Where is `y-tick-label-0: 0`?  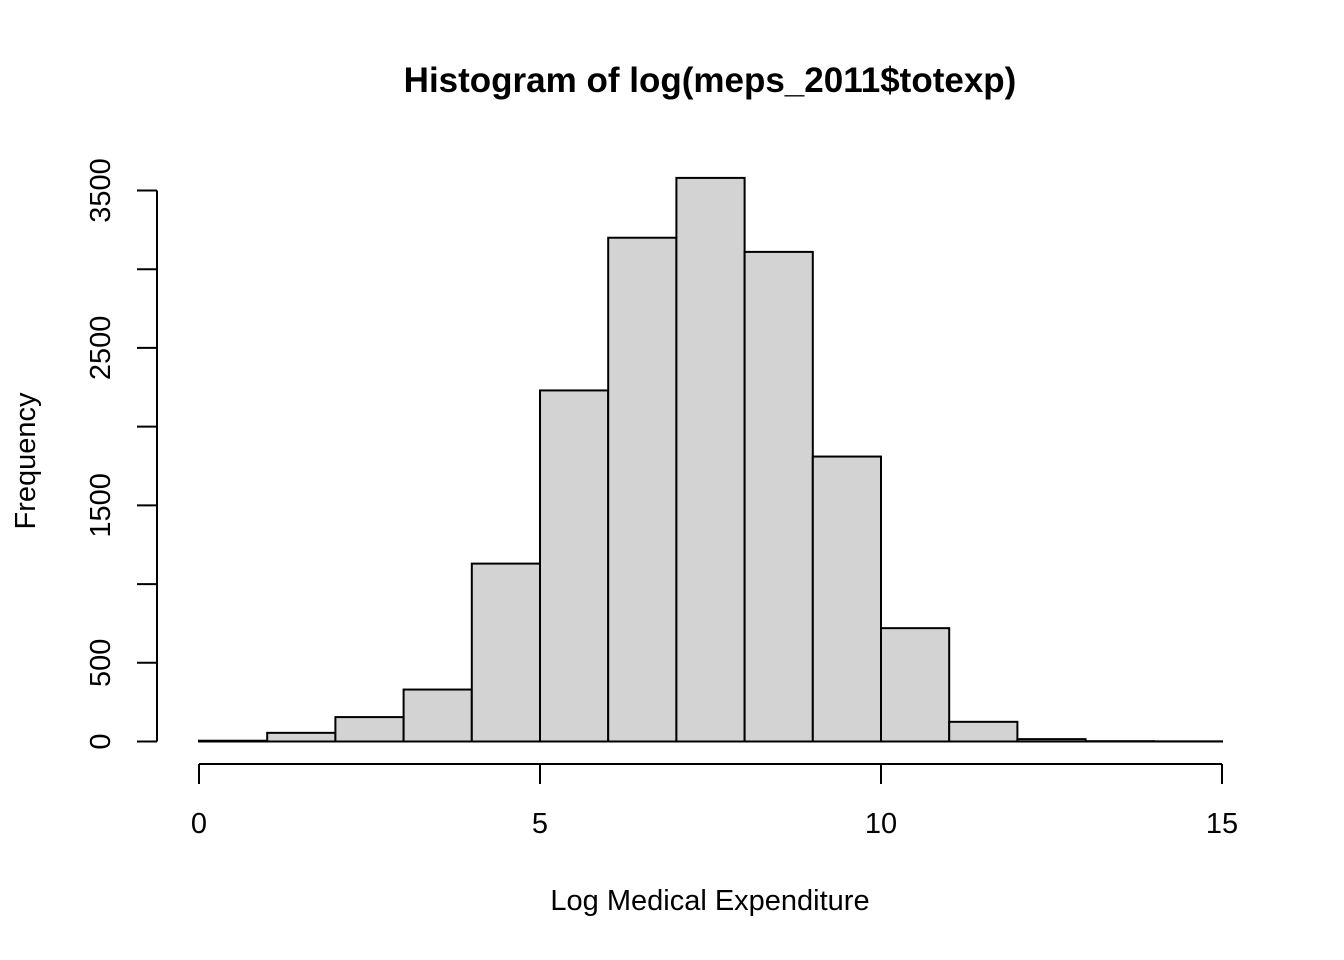 y-tick-label-0: 0 is located at coordinates (101, 741).